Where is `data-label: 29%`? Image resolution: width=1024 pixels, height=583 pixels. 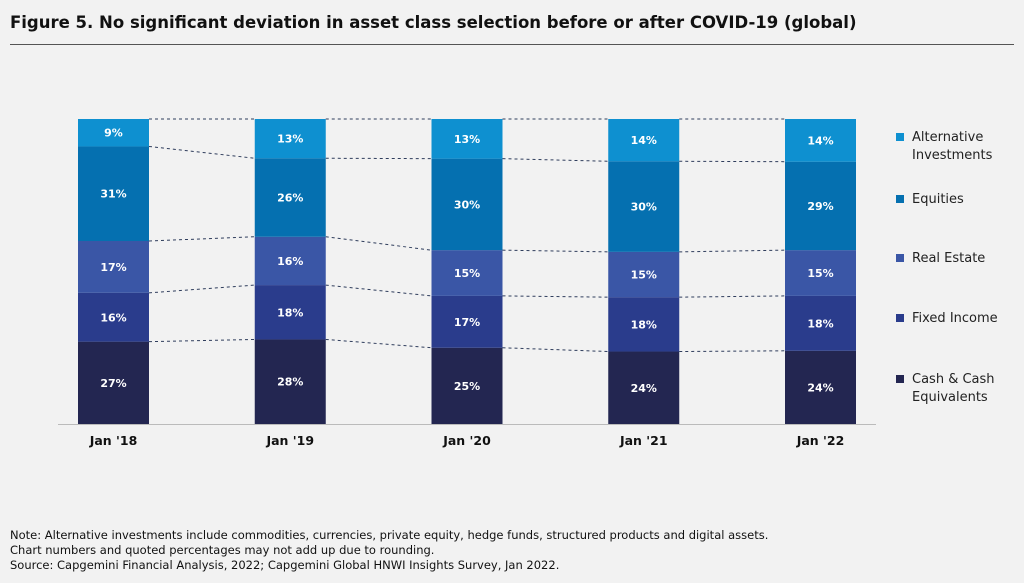 data-label: 29% is located at coordinates (820, 206).